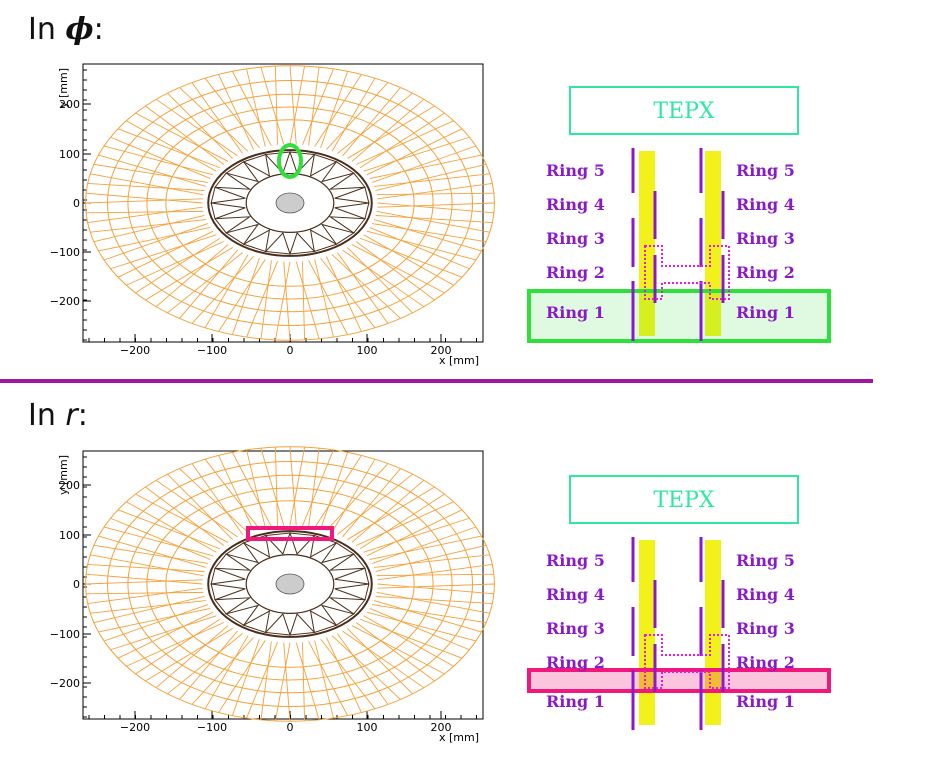 Image resolution: width=929 pixels, height=768 pixels. Describe the element at coordinates (765, 594) in the screenshot. I see `ring-label-right: Ring 4` at that location.